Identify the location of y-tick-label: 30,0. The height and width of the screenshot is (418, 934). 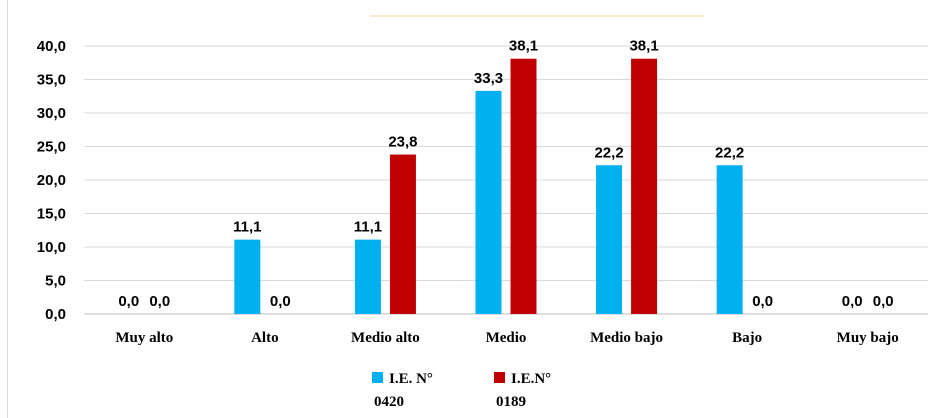
(51, 113).